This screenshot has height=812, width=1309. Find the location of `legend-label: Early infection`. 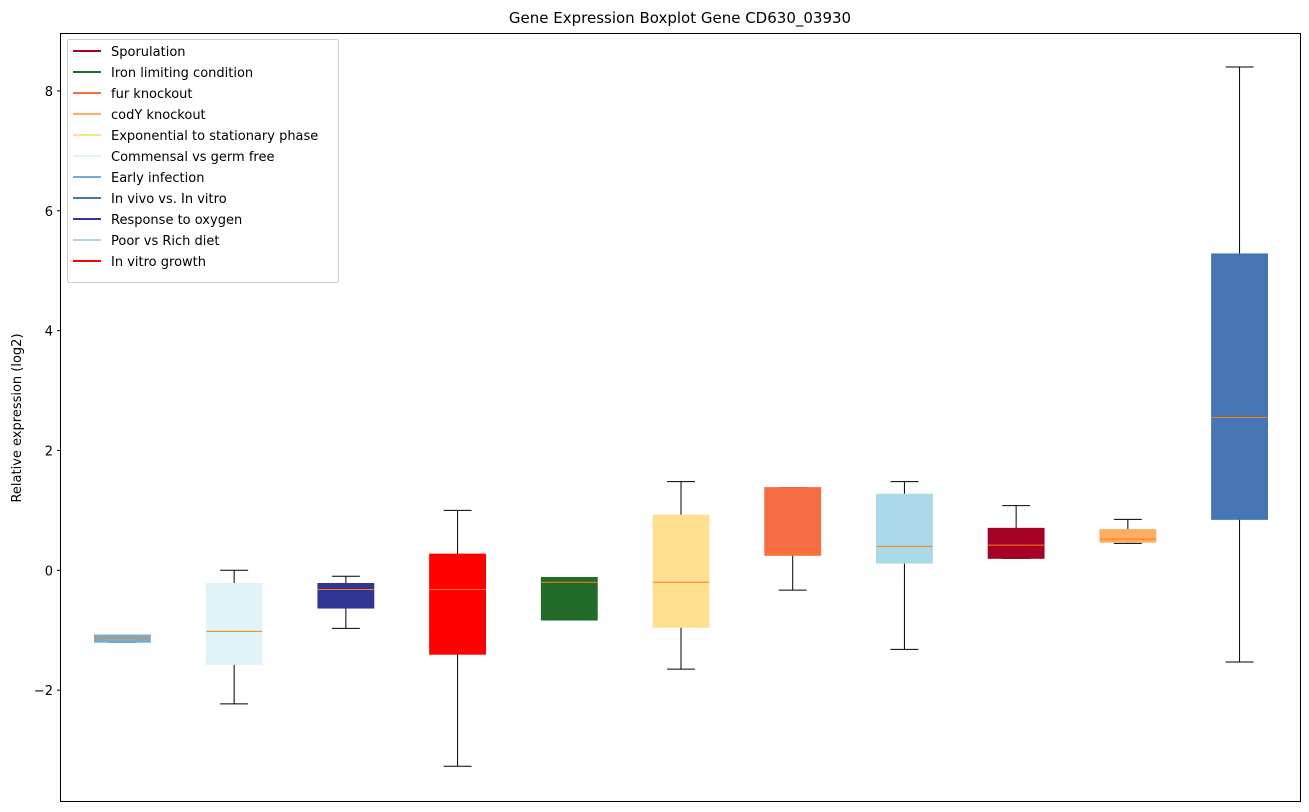

legend-label: Early infection is located at coordinates (157, 178).